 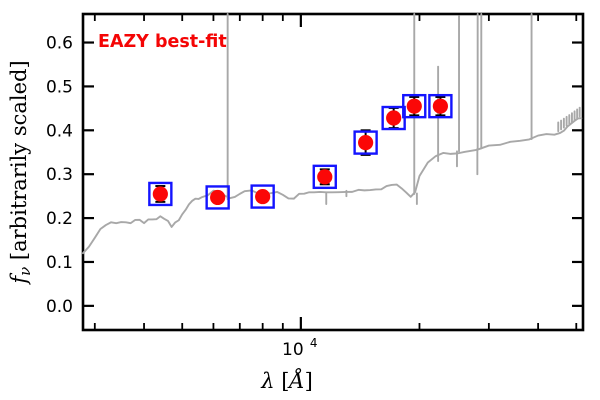 I want to click on xtick-label-1e4: 10 4, so click(x=299, y=348).